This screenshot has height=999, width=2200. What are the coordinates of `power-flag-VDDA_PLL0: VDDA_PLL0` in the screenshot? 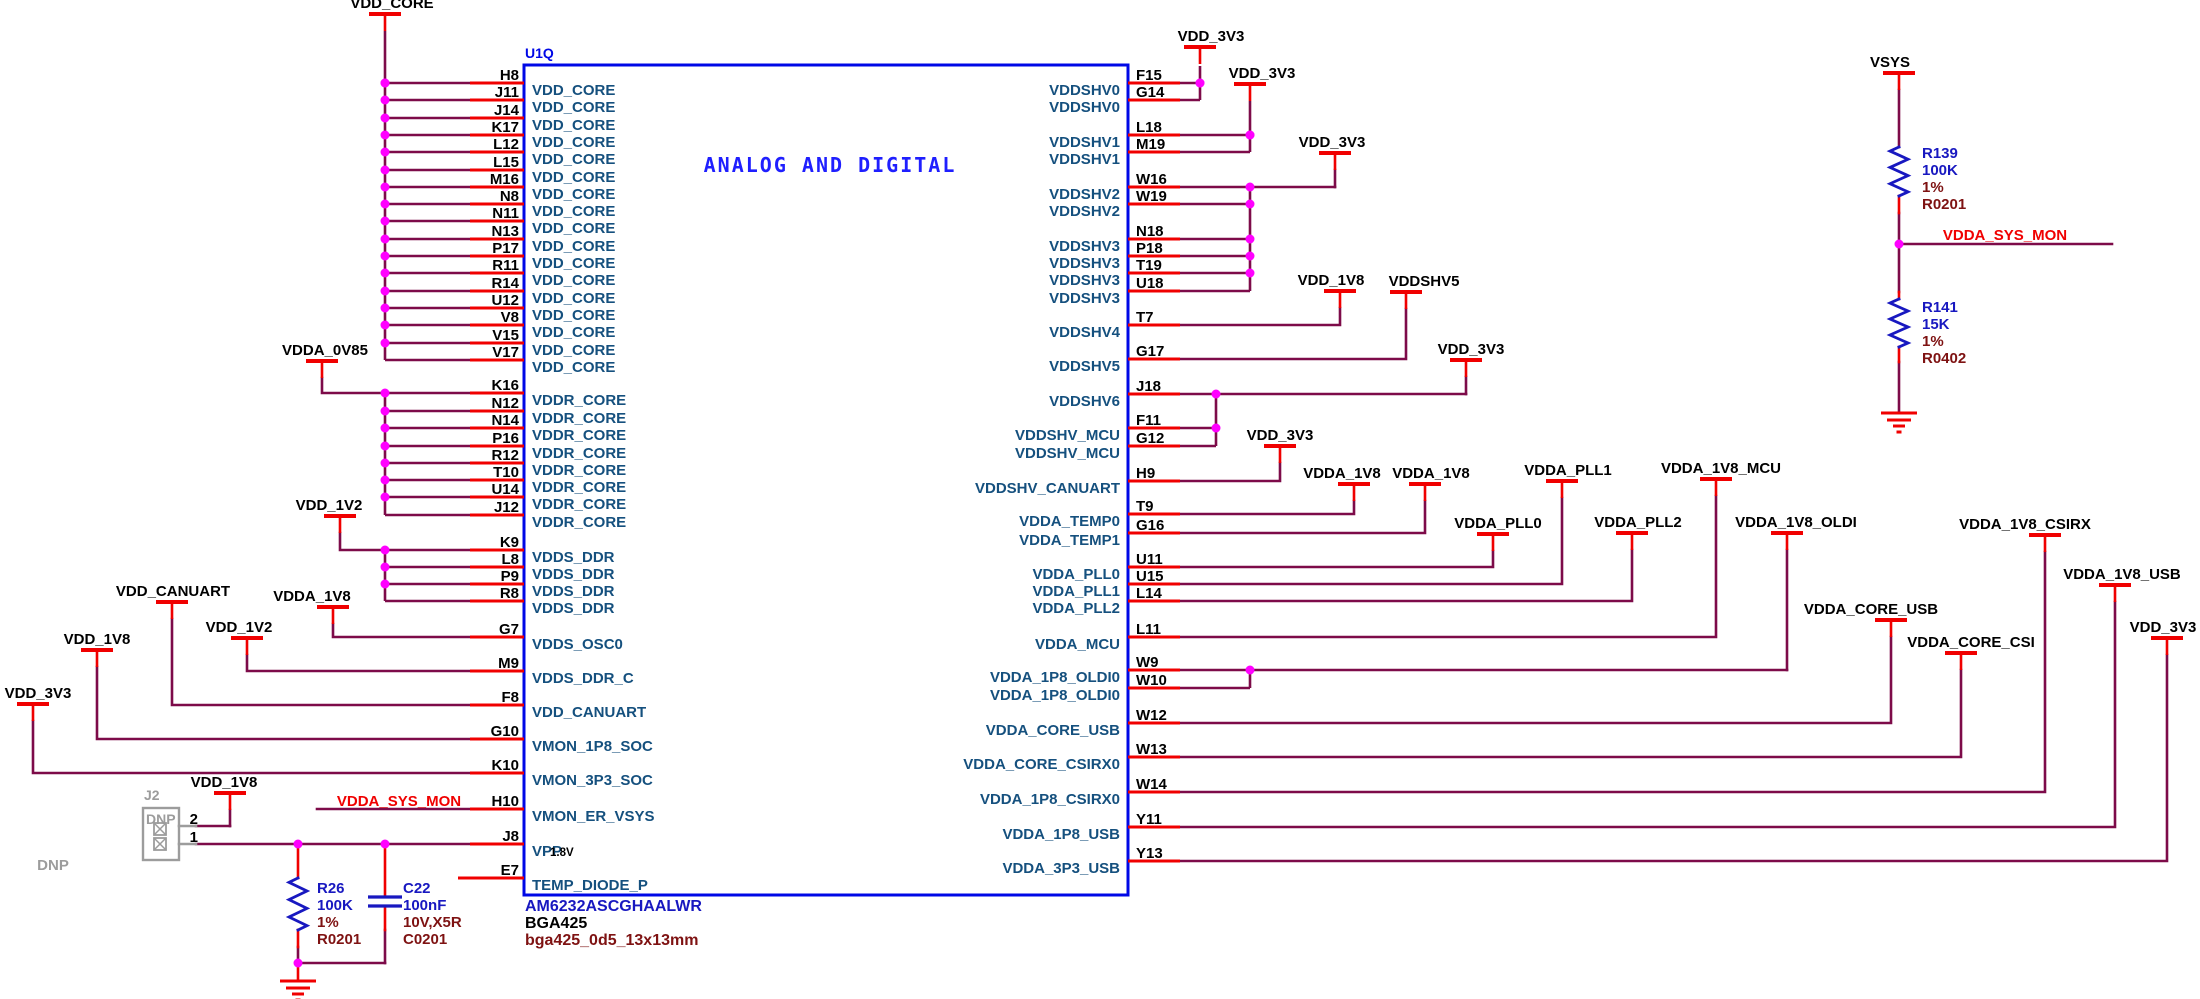 It's located at (1498, 533).